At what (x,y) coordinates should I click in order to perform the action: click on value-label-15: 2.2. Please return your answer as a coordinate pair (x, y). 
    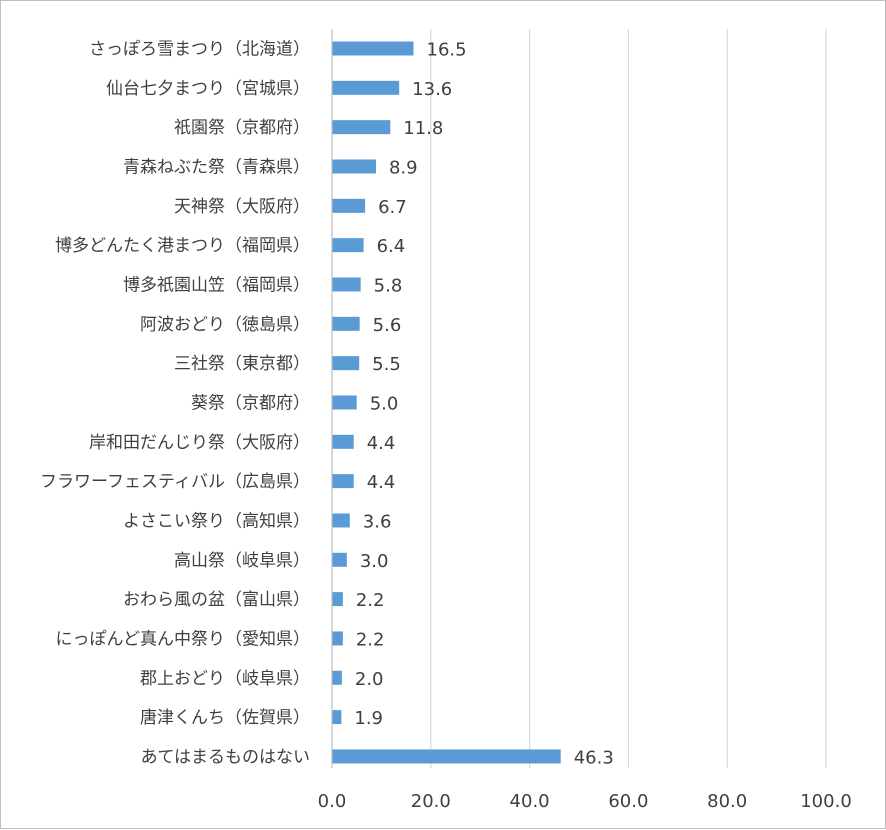
    Looking at the image, I should click on (370, 639).